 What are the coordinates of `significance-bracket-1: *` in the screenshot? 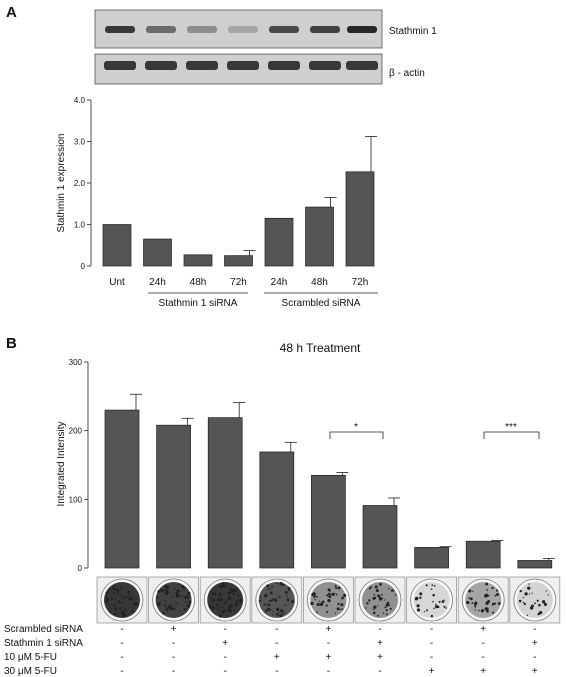 It's located at (356, 430).